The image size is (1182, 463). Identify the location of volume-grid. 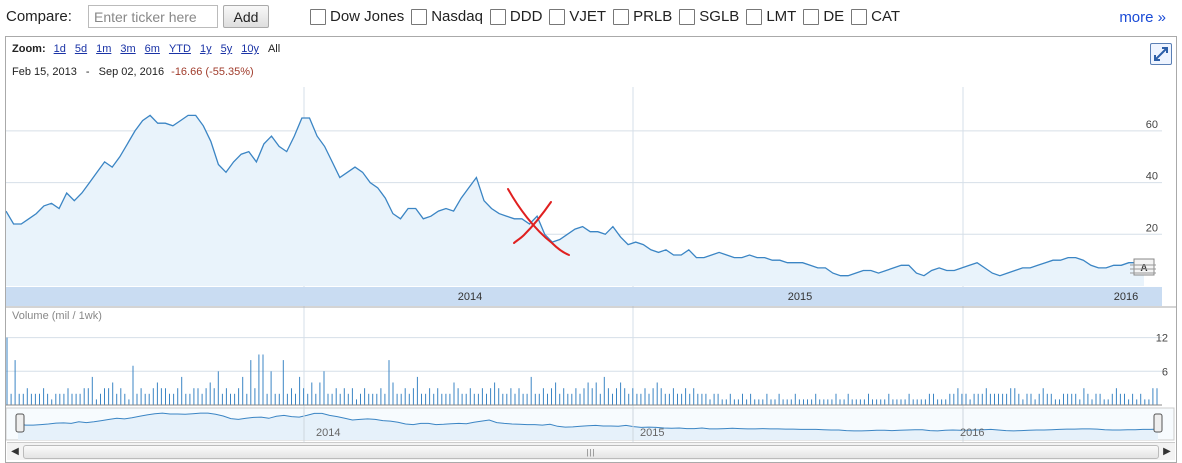
(584, 354).